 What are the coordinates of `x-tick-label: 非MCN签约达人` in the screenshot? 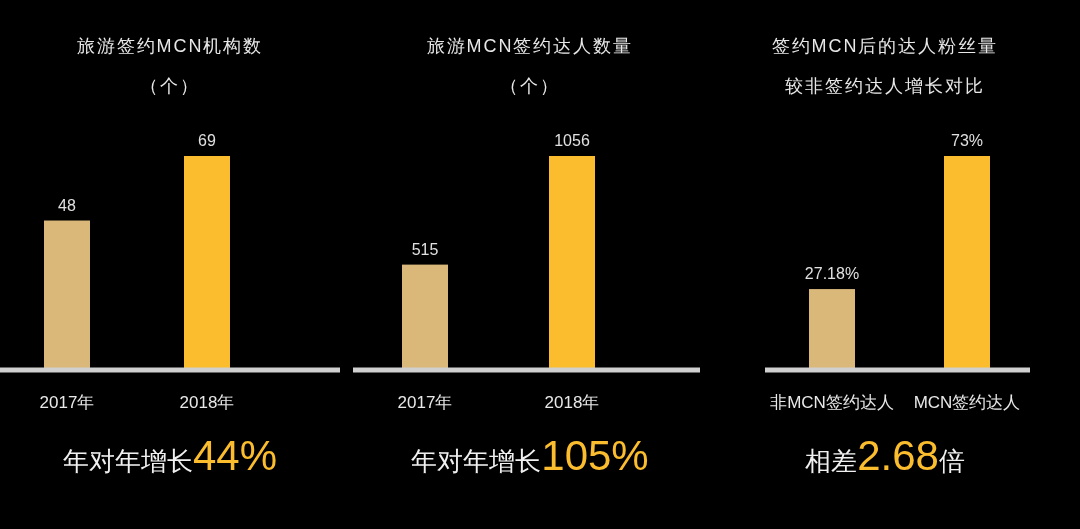 It's located at (832, 402).